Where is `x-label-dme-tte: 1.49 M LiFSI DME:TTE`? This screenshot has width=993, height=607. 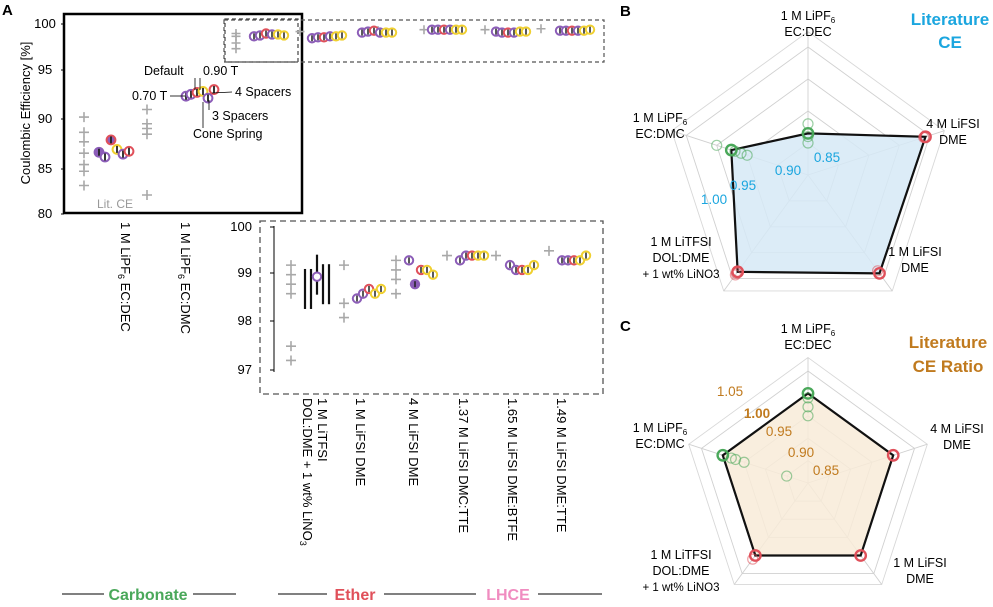 x-label-dme-tte: 1.49 M LiFSI DME:TTE is located at coordinates (561, 465).